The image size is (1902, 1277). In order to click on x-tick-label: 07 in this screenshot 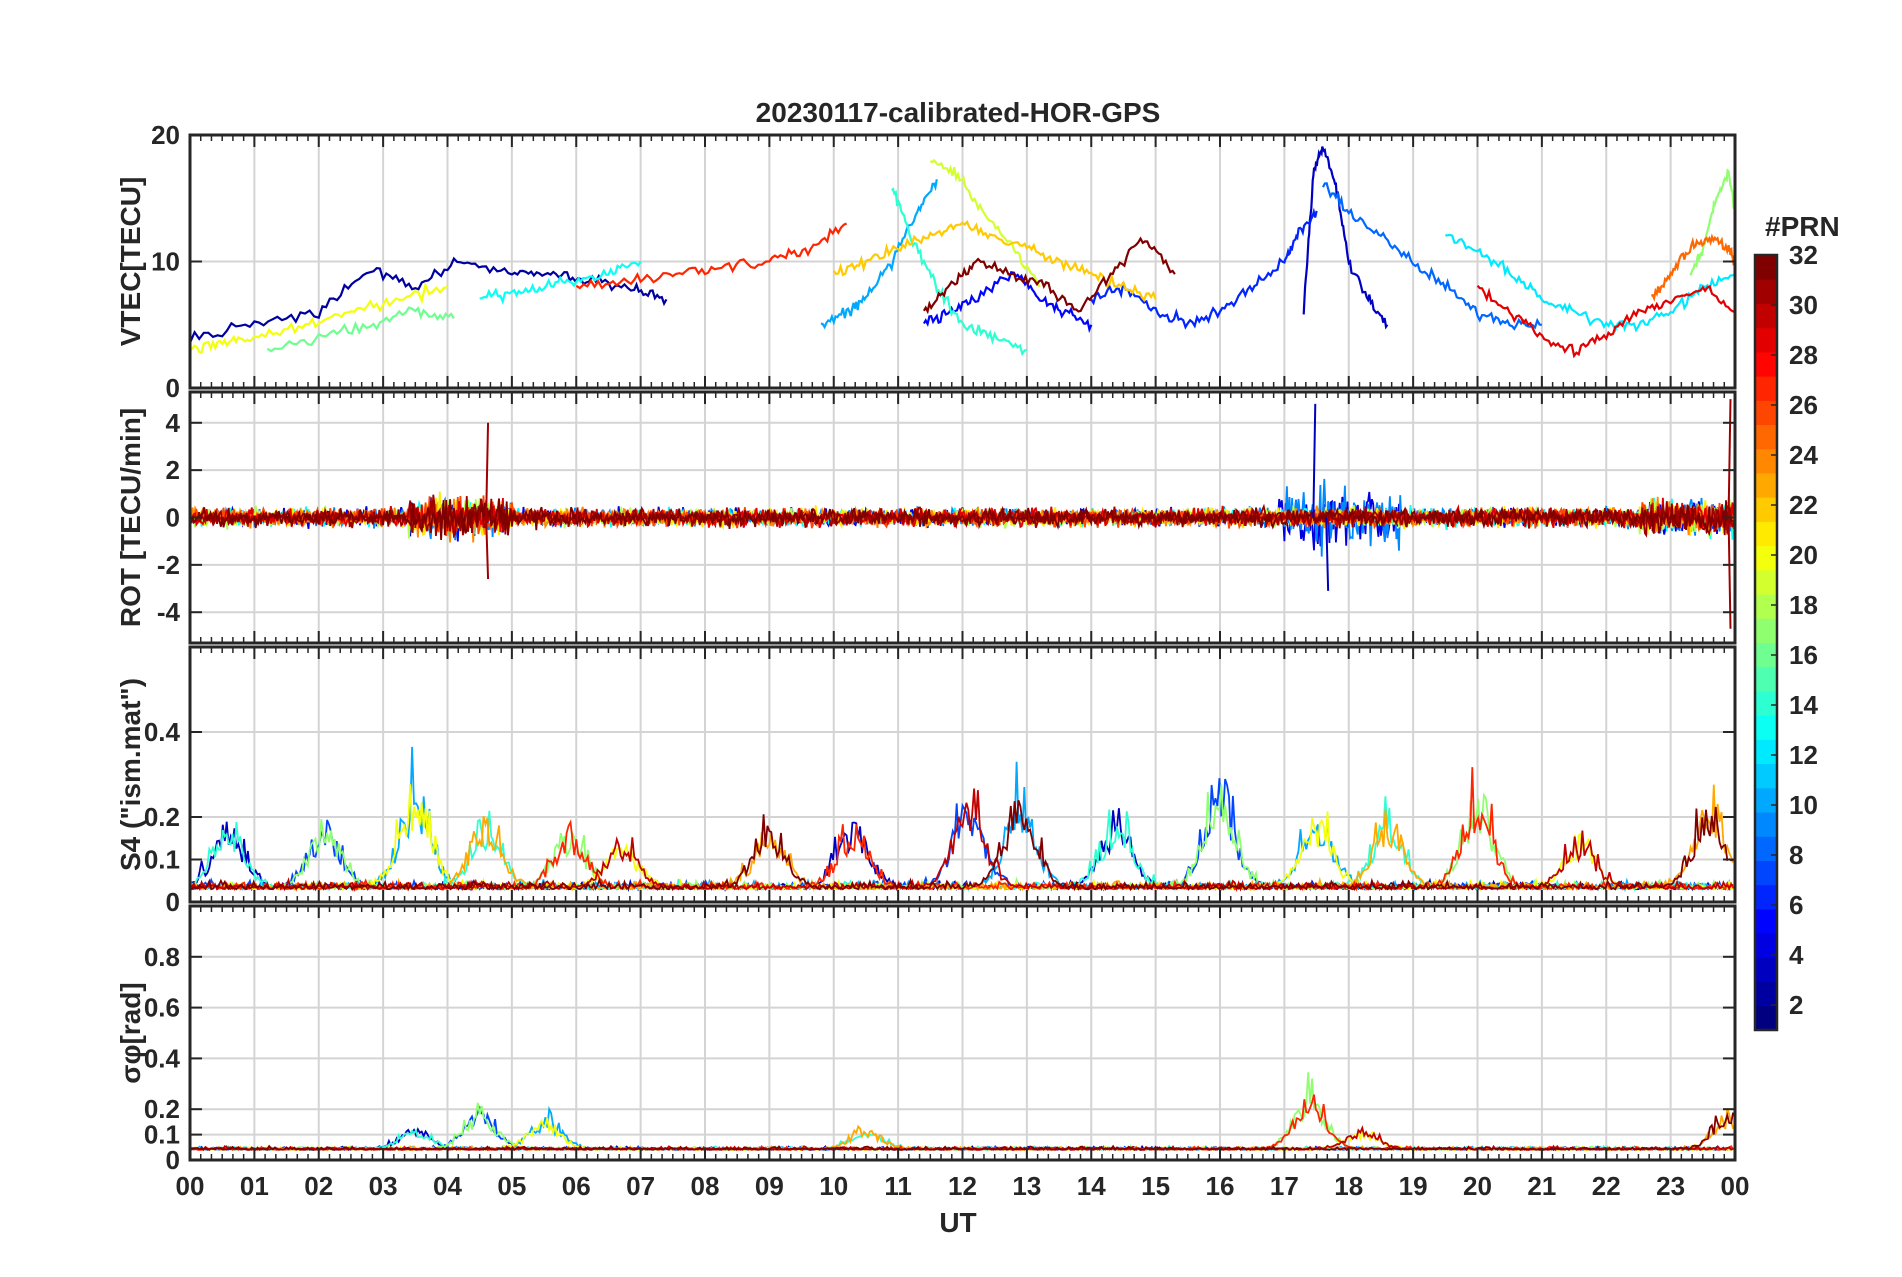, I will do `click(640, 1186)`.